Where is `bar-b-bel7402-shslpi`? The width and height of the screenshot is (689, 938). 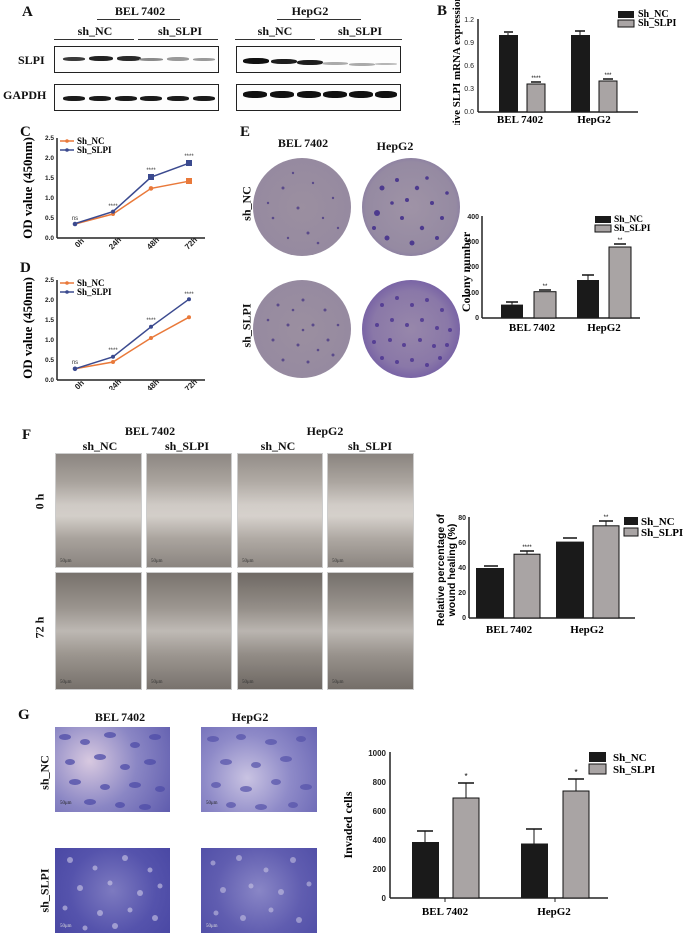 bar-b-bel7402-shslpi is located at coordinates (536, 98).